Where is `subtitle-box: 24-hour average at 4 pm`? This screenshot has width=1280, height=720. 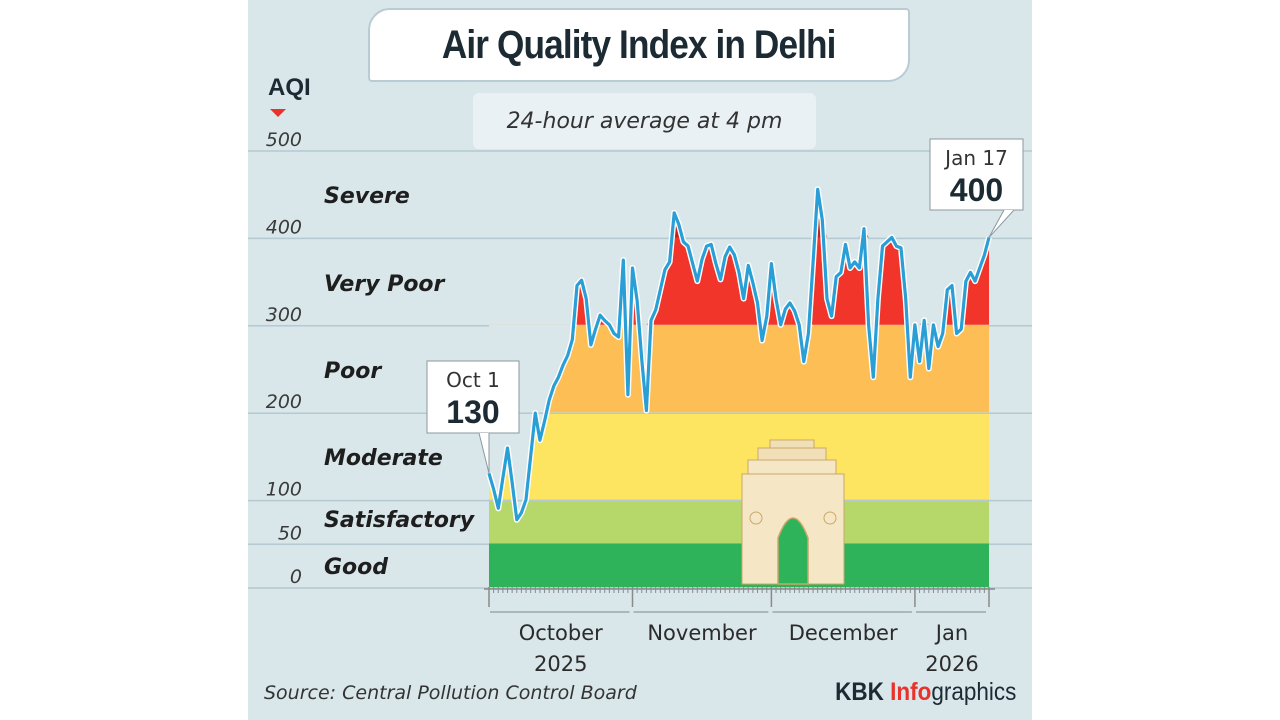
subtitle-box: 24-hour average at 4 pm is located at coordinates (644, 121).